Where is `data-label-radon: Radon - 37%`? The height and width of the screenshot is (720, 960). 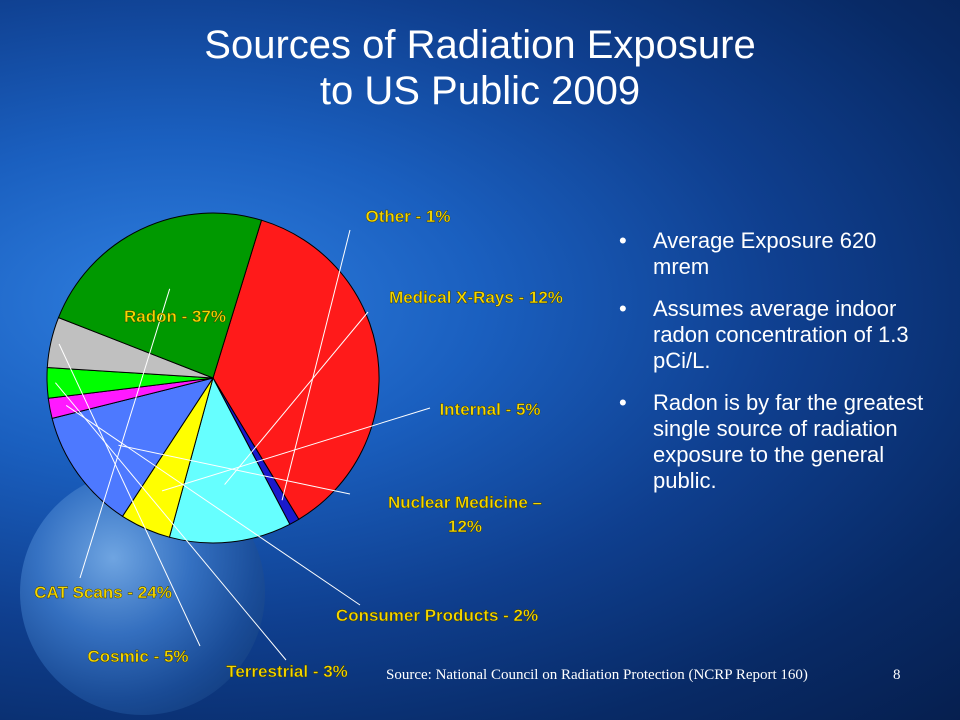
data-label-radon: Radon - 37% is located at coordinates (175, 316).